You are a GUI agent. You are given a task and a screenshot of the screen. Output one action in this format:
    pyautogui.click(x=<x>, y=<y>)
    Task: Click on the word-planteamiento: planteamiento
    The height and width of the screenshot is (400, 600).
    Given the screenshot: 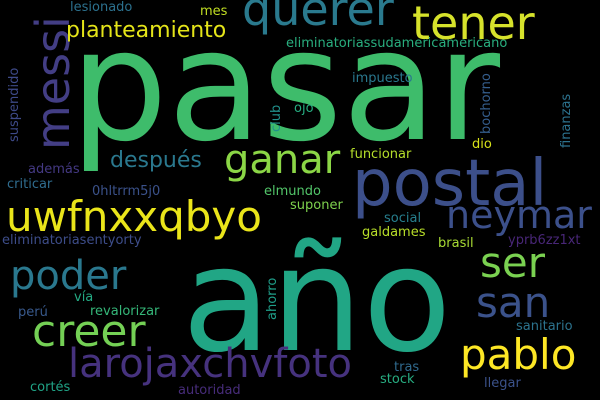 What is the action you would take?
    pyautogui.click(x=146, y=30)
    